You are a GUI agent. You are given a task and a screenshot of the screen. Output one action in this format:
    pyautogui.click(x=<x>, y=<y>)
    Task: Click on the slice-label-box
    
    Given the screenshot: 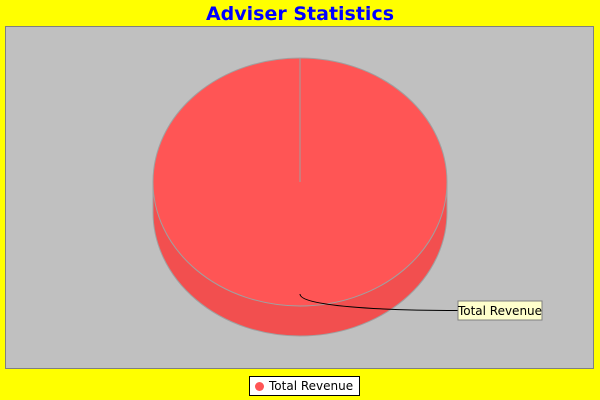 What is the action you would take?
    pyautogui.click(x=500, y=310)
    